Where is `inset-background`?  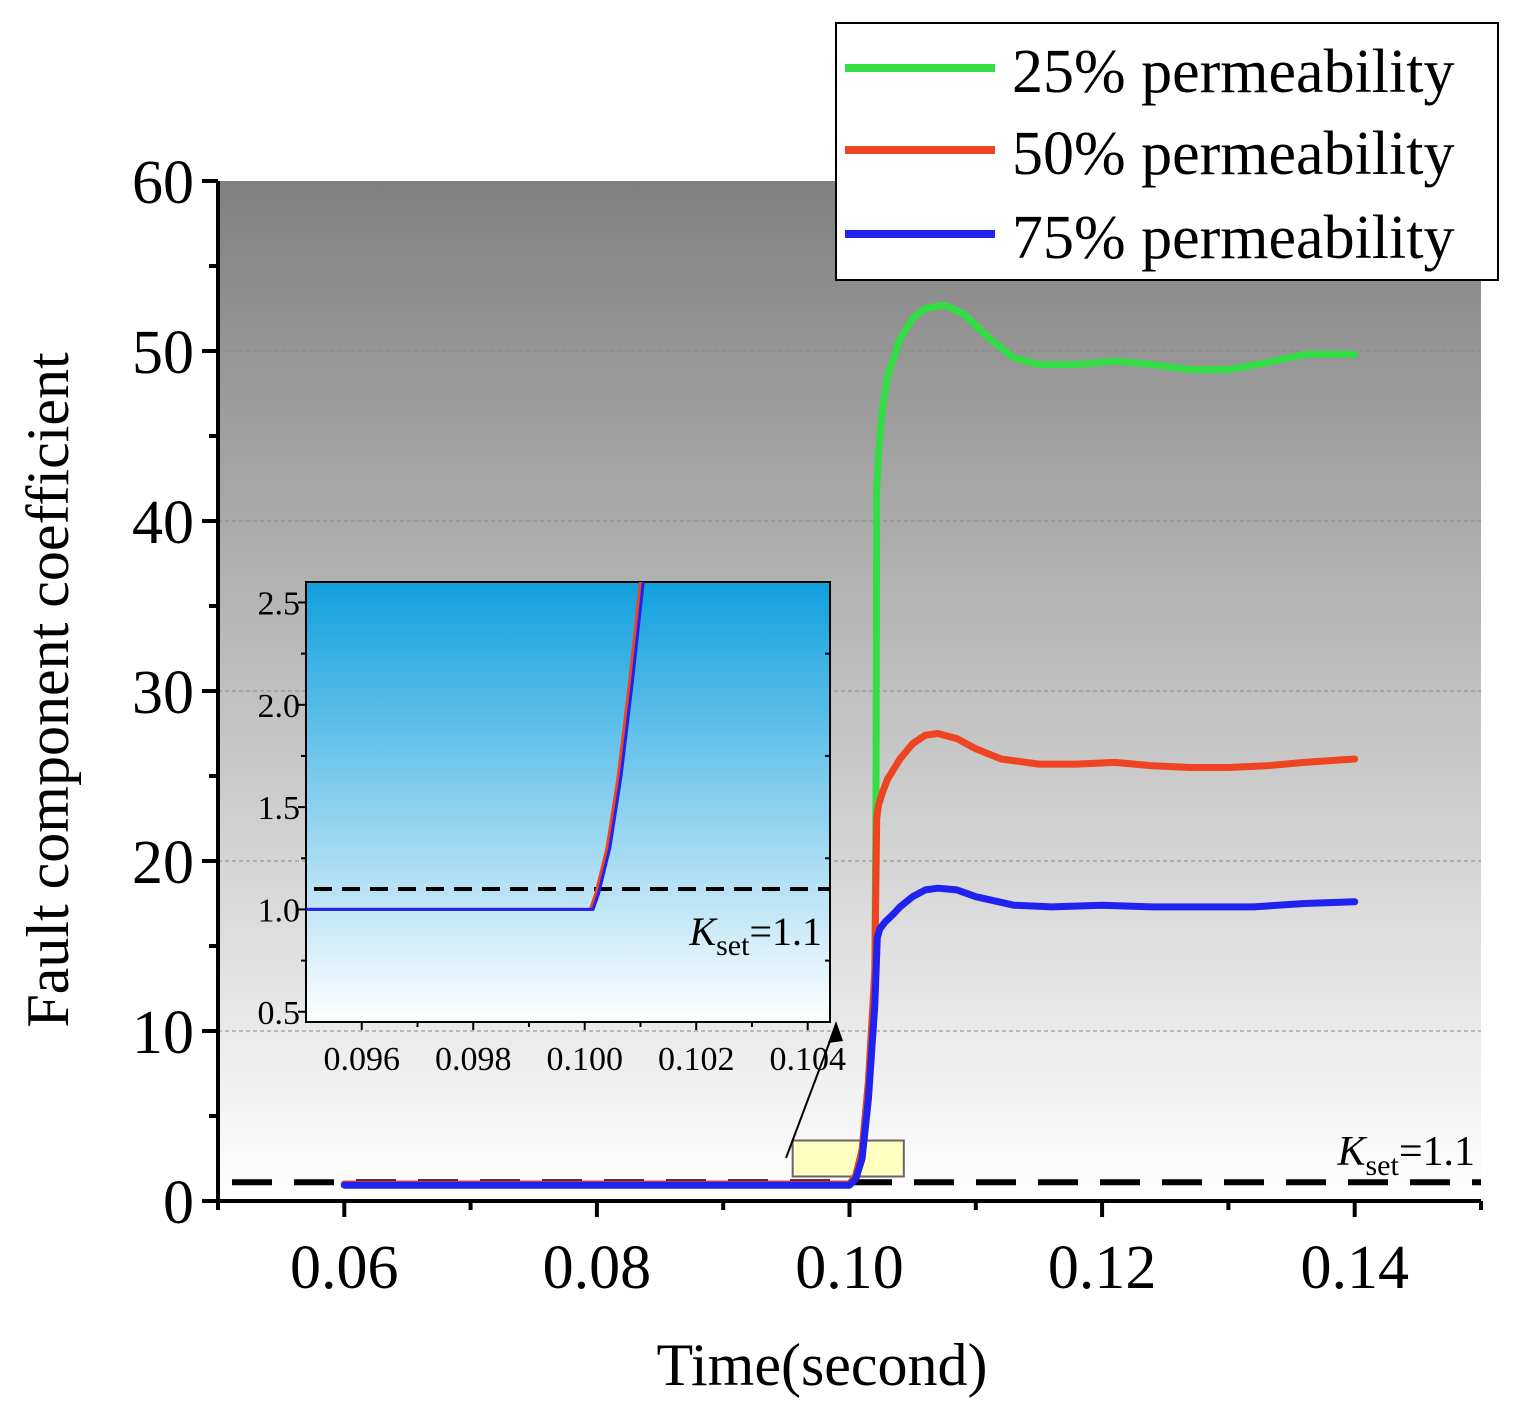
inset-background is located at coordinates (568, 802).